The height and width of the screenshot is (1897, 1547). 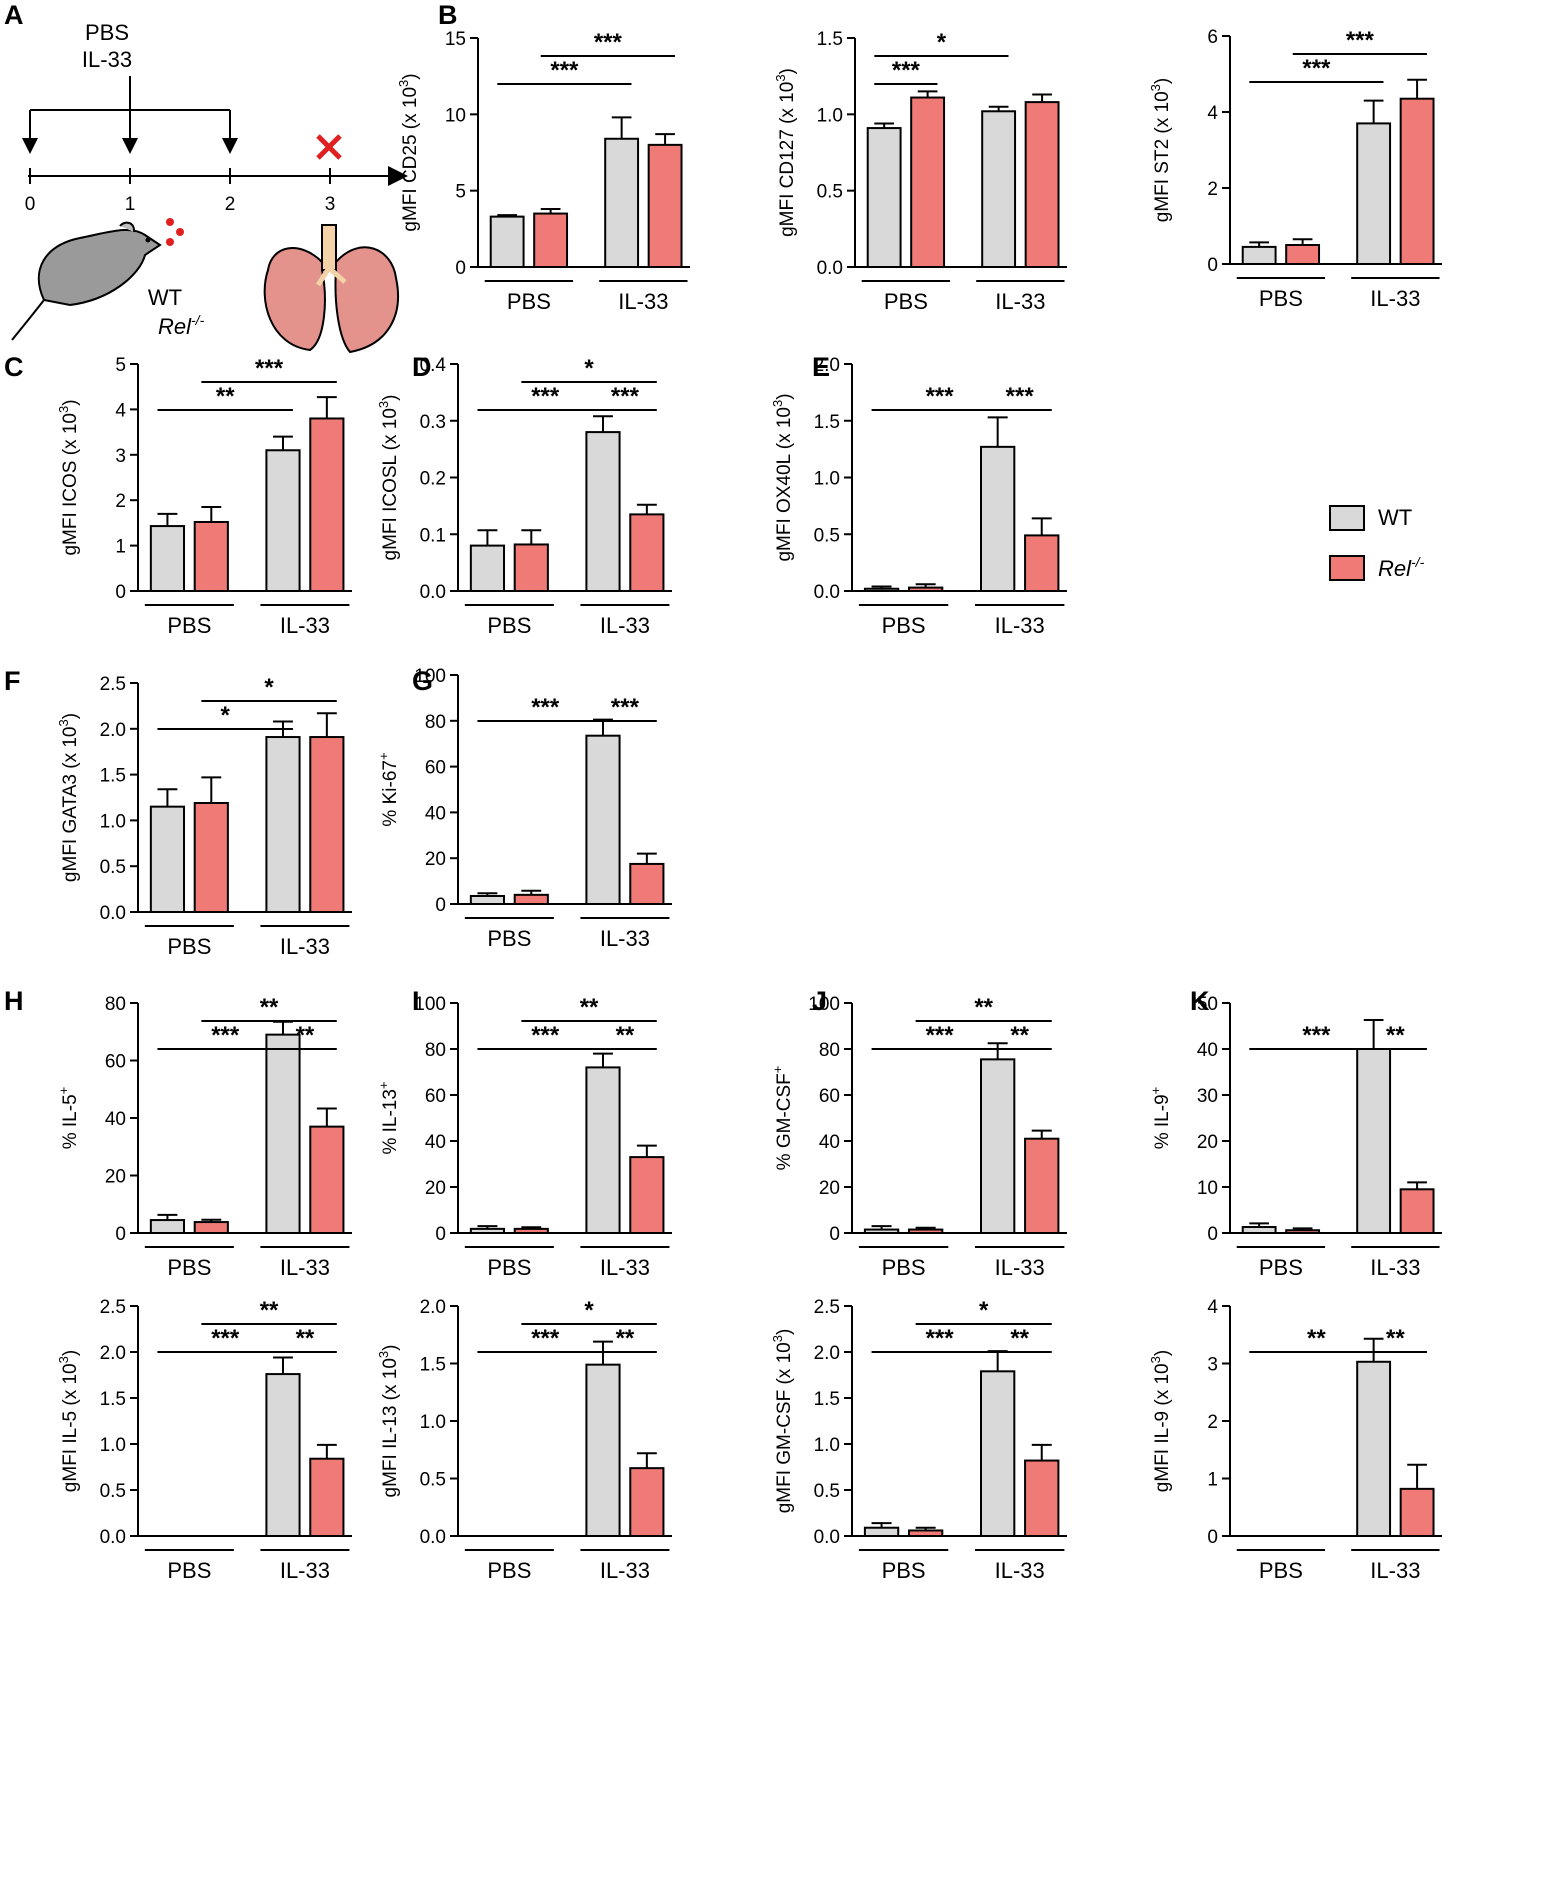 I want to click on y-axis-label-text: % Ki-67, so click(x=390, y=793).